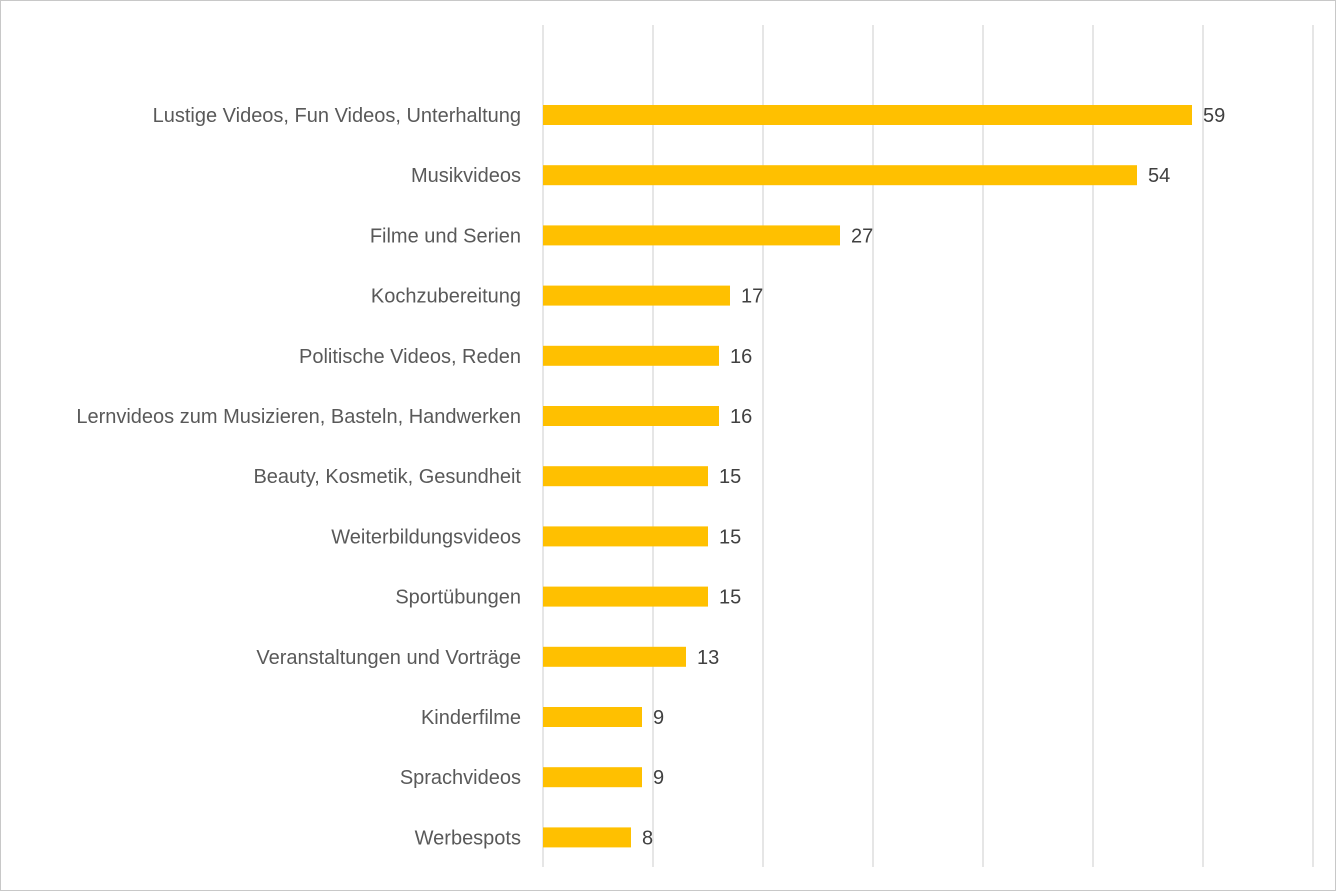 Image resolution: width=1336 pixels, height=892 pixels. Describe the element at coordinates (410, 357) in the screenshot. I see `category-label: Politische Videos, Reden` at that location.